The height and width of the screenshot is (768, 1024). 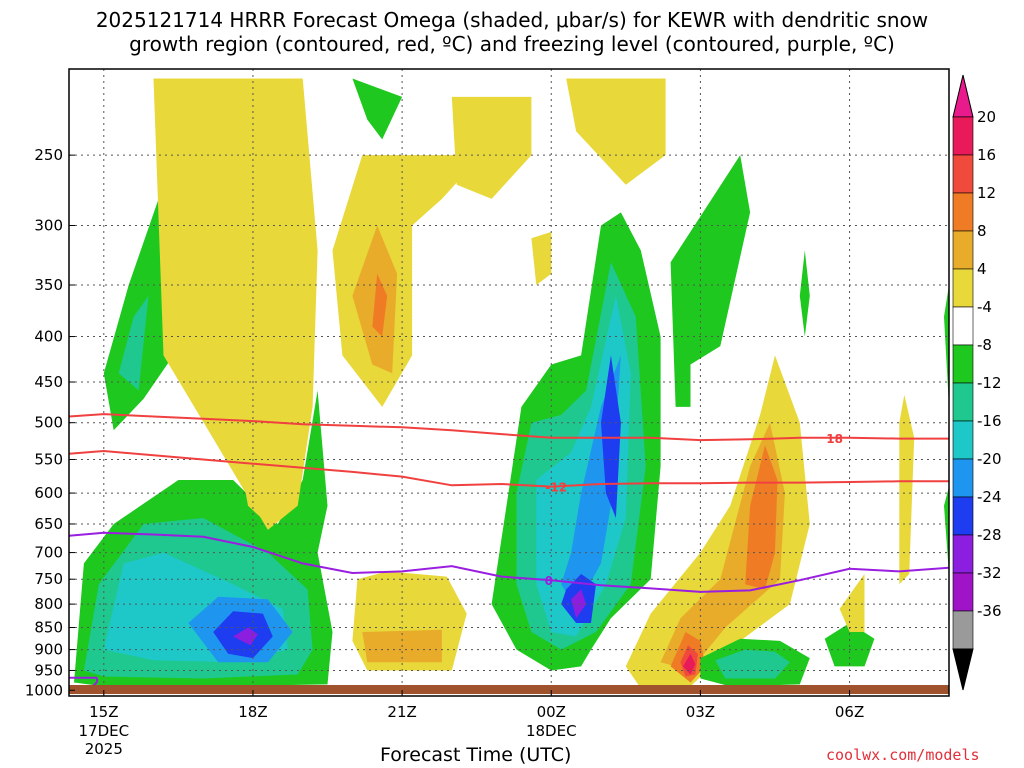 What do you see at coordinates (710, 281) in the screenshot?
I see `omega-region-ab` at bounding box center [710, 281].